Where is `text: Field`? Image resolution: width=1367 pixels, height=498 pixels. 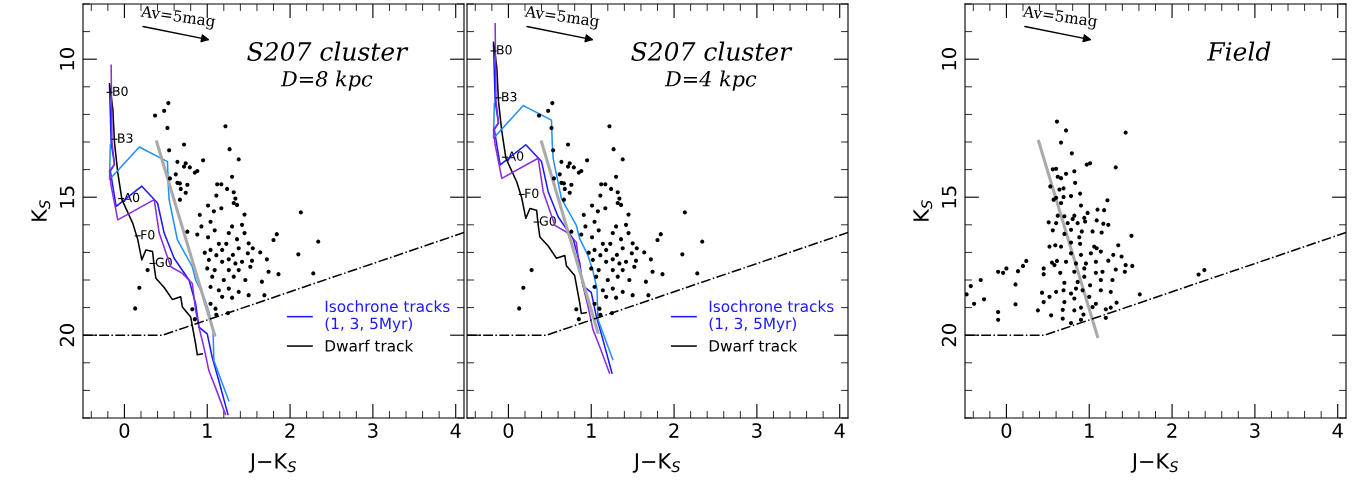 text: Field is located at coordinates (1238, 51).